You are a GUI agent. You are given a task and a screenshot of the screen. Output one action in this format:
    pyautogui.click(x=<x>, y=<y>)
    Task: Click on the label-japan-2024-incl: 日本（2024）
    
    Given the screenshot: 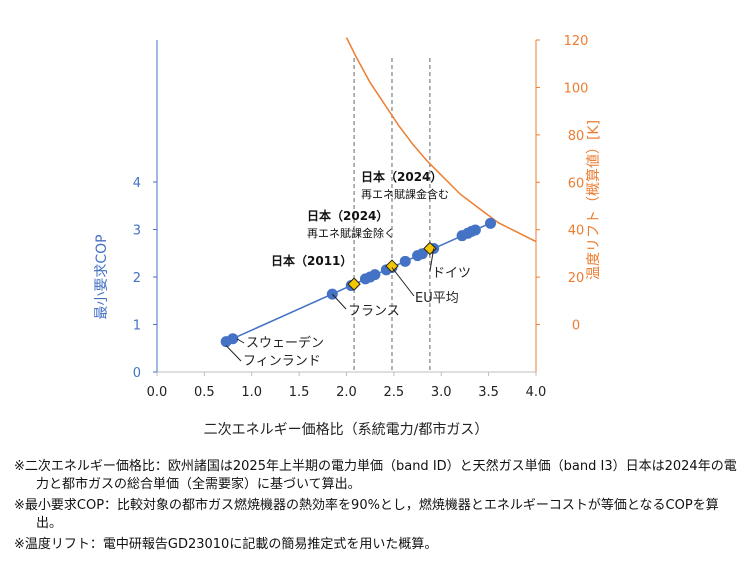 What is the action you would take?
    pyautogui.click(x=401, y=176)
    